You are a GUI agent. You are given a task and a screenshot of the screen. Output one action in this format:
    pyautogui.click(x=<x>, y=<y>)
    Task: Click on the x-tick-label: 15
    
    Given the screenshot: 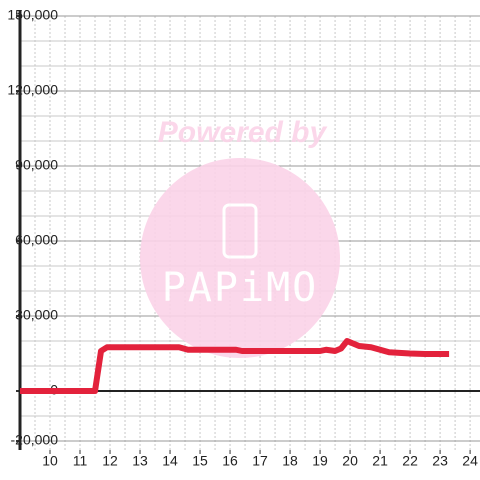 What is the action you would take?
    pyautogui.click(x=200, y=461)
    